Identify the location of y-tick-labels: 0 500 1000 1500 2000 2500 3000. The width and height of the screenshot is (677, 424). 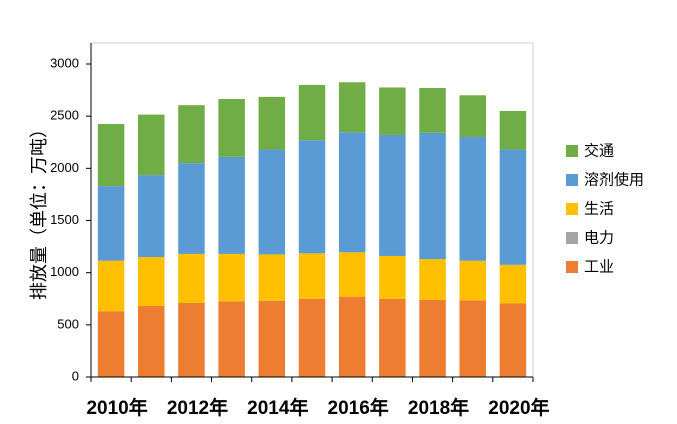
(64, 219).